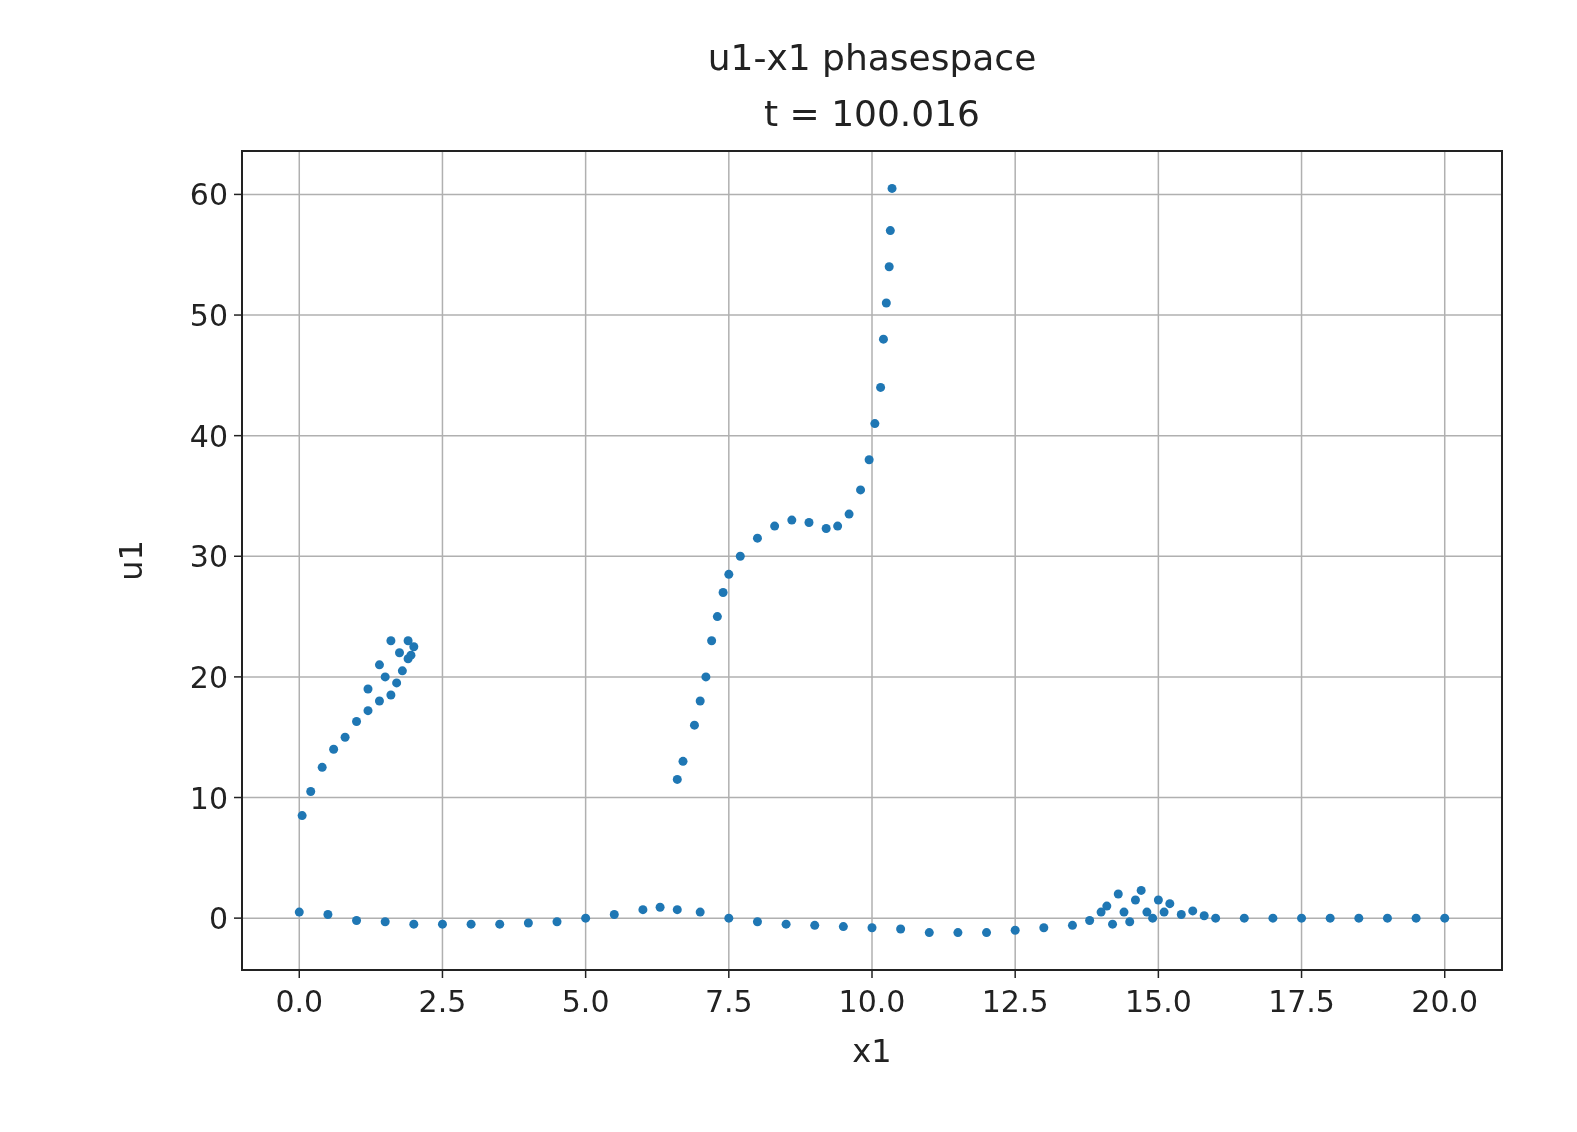  What do you see at coordinates (208, 195) in the screenshot?
I see `y-tick-label: 60` at bounding box center [208, 195].